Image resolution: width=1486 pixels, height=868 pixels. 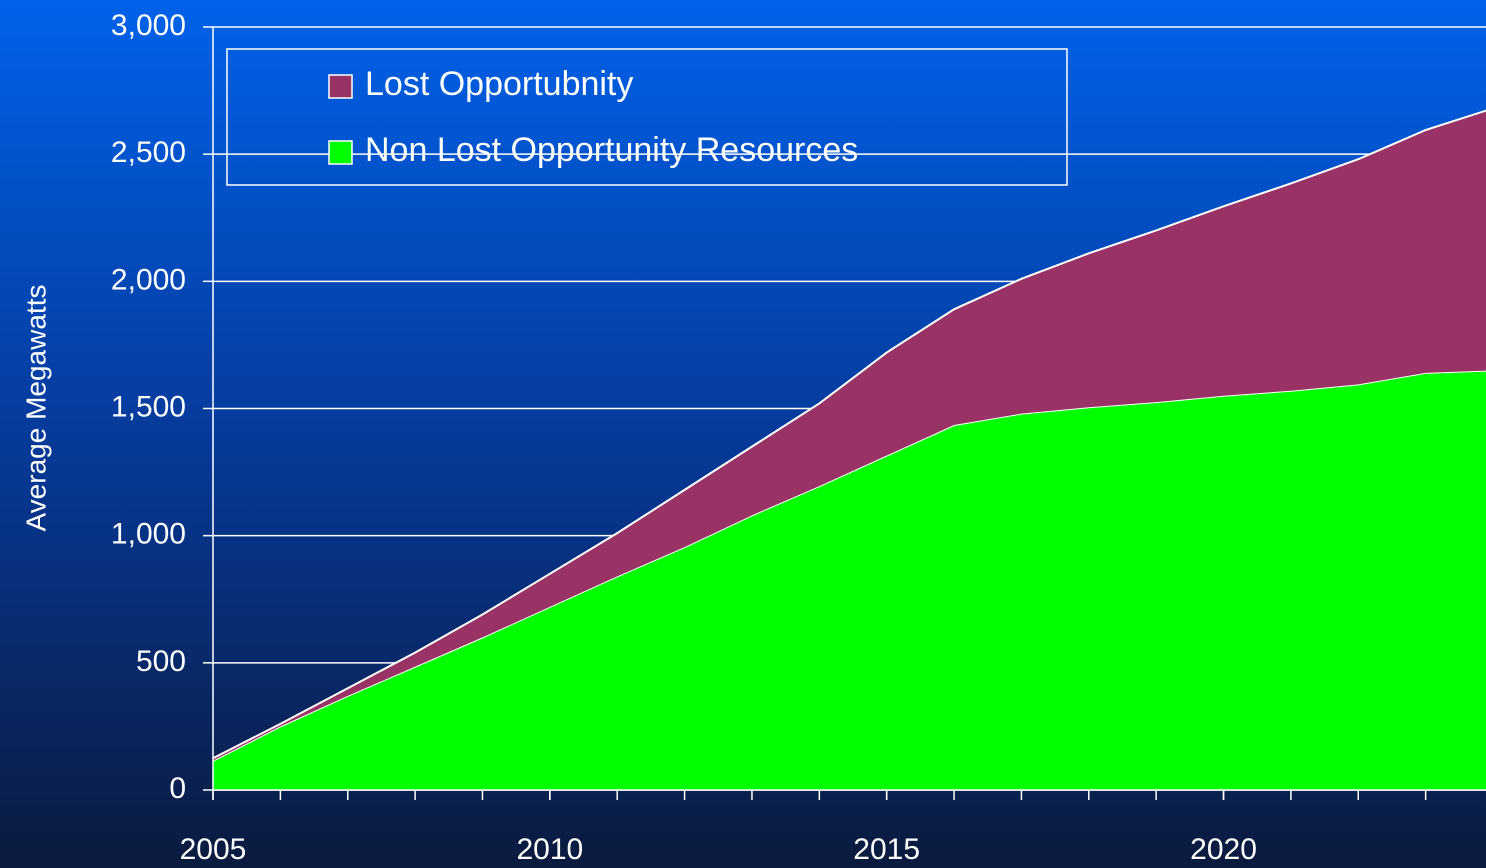 I want to click on y-tick-label: 1,000, so click(x=148, y=534).